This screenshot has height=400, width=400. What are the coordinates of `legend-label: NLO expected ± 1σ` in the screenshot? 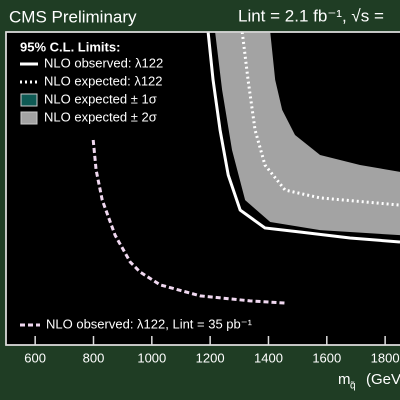 It's located at (100, 98).